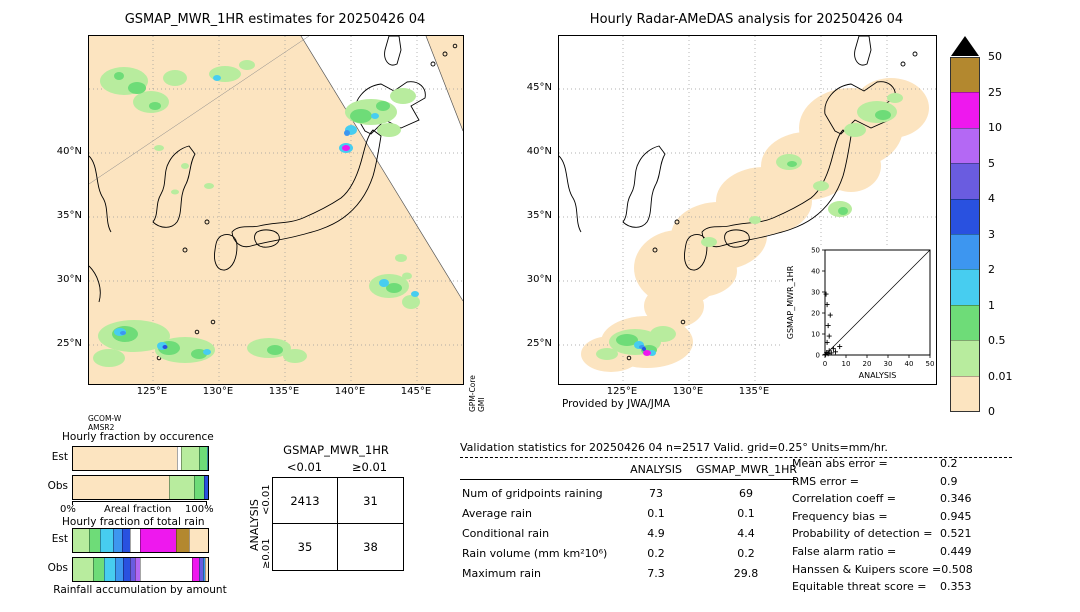 Image resolution: width=1080 pixels, height=612 pixels. What do you see at coordinates (790, 302) in the screenshot?
I see `svg-text: GSMAP_MWR_1HR` at bounding box center [790, 302].